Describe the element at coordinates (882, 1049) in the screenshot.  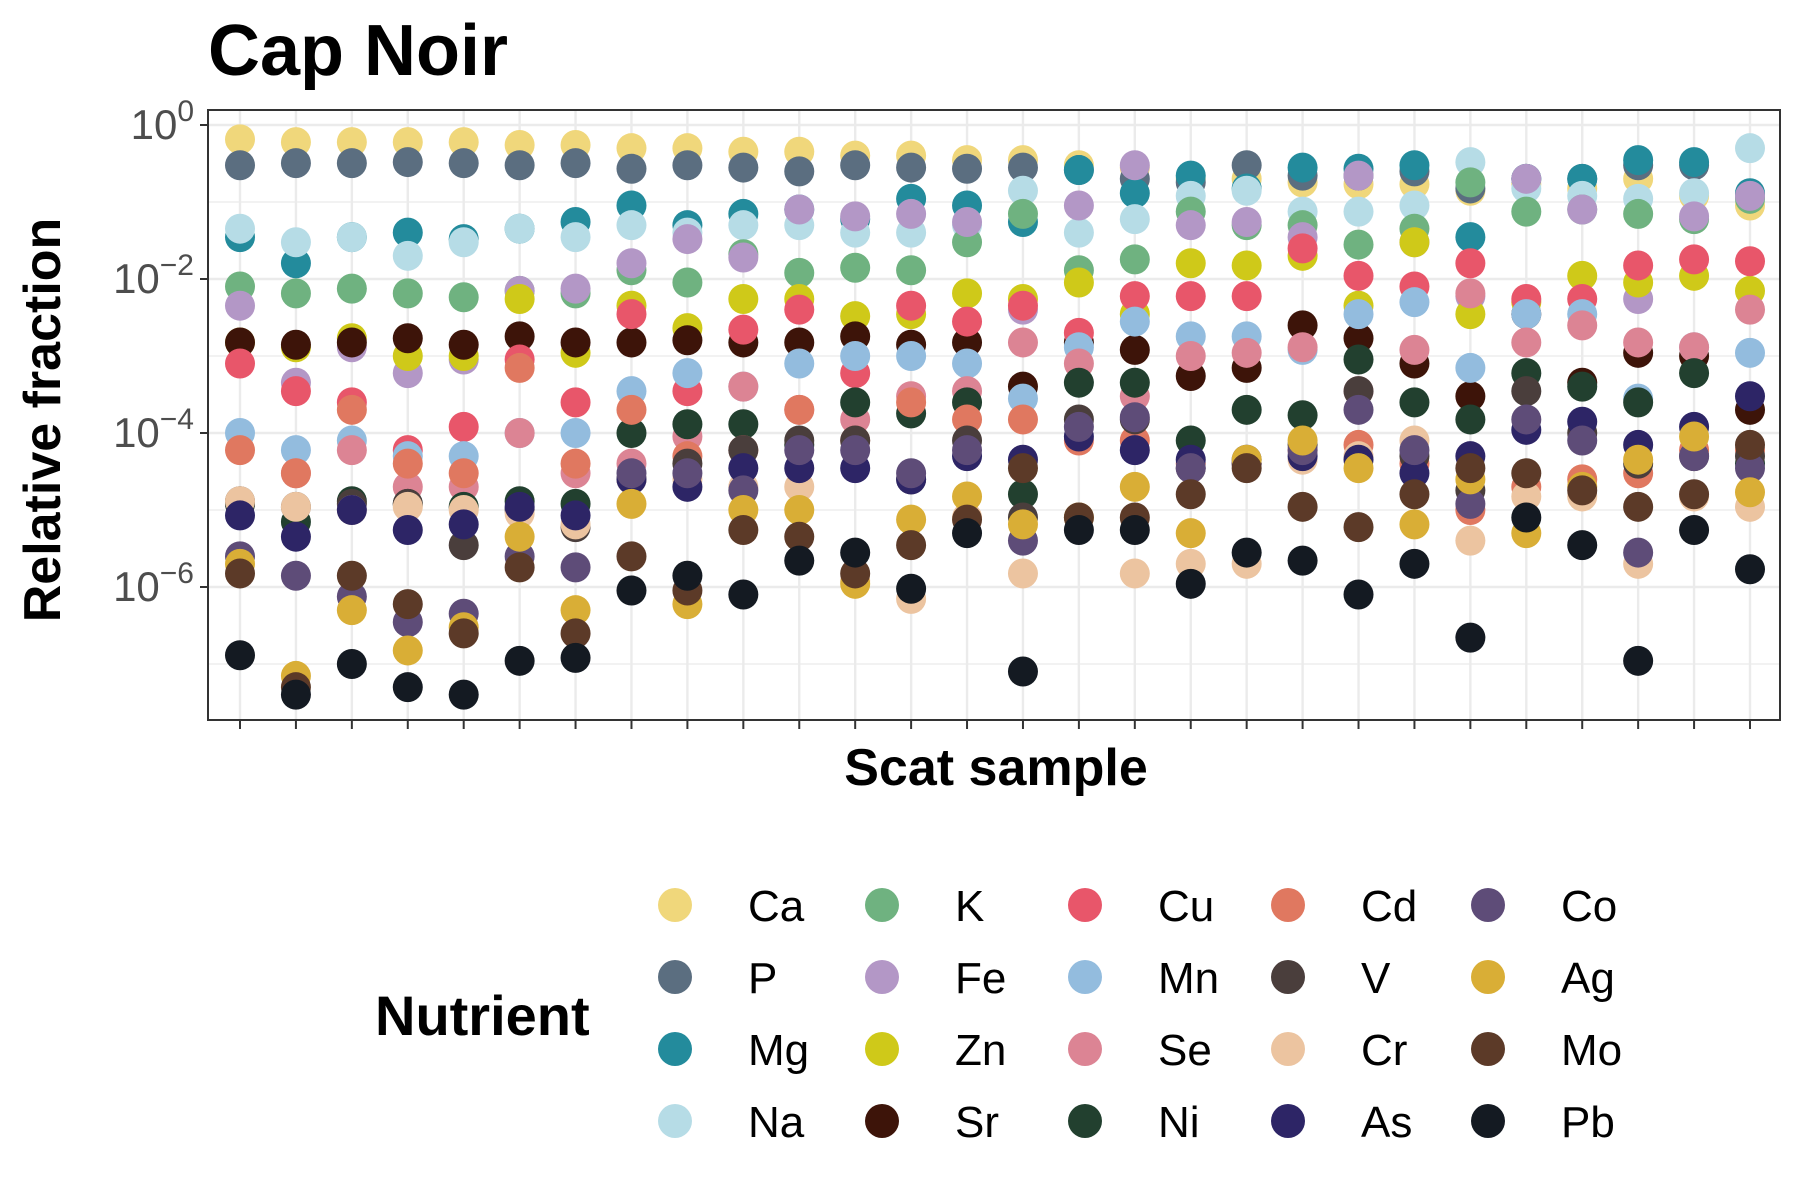
I see `legend-key-Zn` at that location.